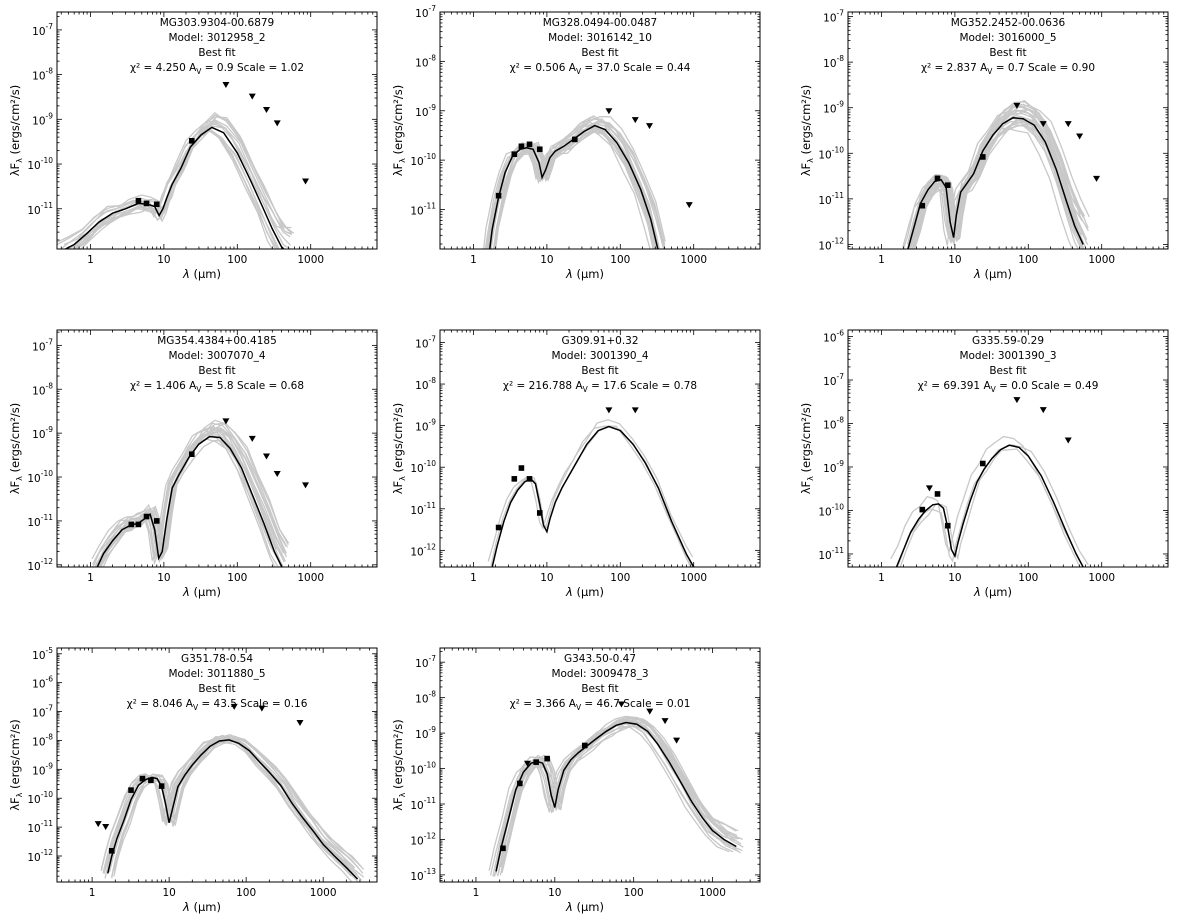  Describe the element at coordinates (1008, 387) in the screenshot. I see `fit-stats: χ² = 69.391 AV = 0.0 Scale = 0.49` at that location.